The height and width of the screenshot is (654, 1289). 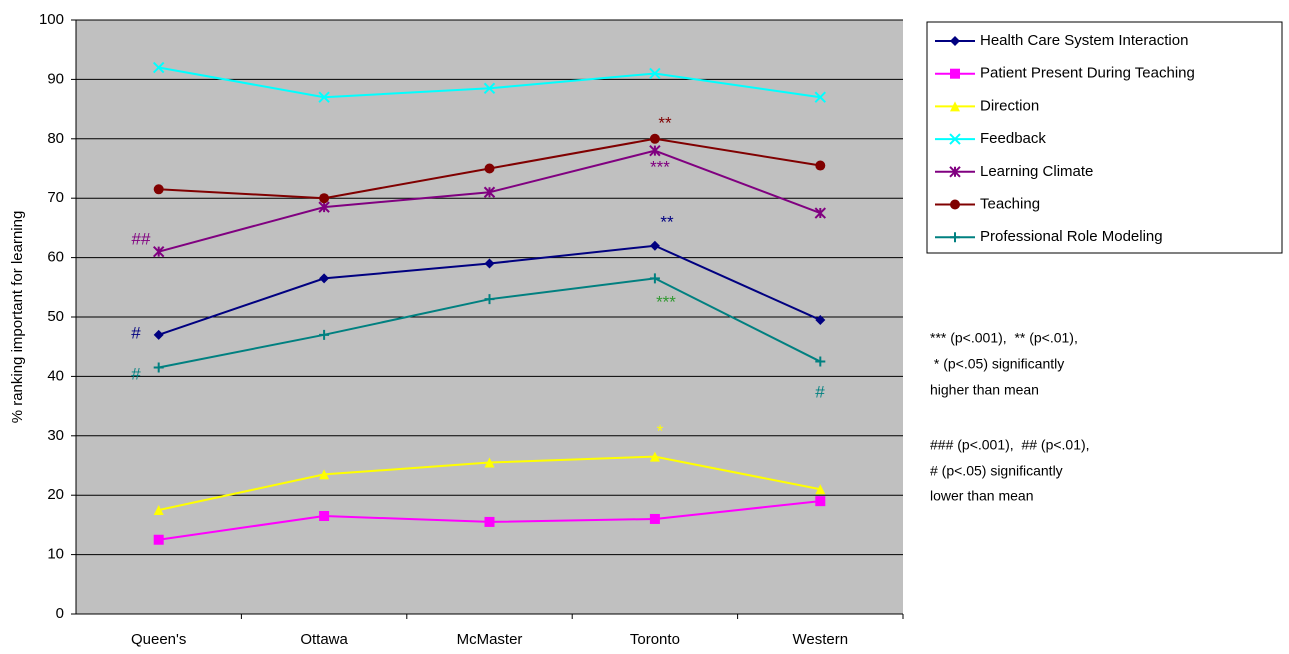 I want to click on annotation: ##, so click(x=141, y=238).